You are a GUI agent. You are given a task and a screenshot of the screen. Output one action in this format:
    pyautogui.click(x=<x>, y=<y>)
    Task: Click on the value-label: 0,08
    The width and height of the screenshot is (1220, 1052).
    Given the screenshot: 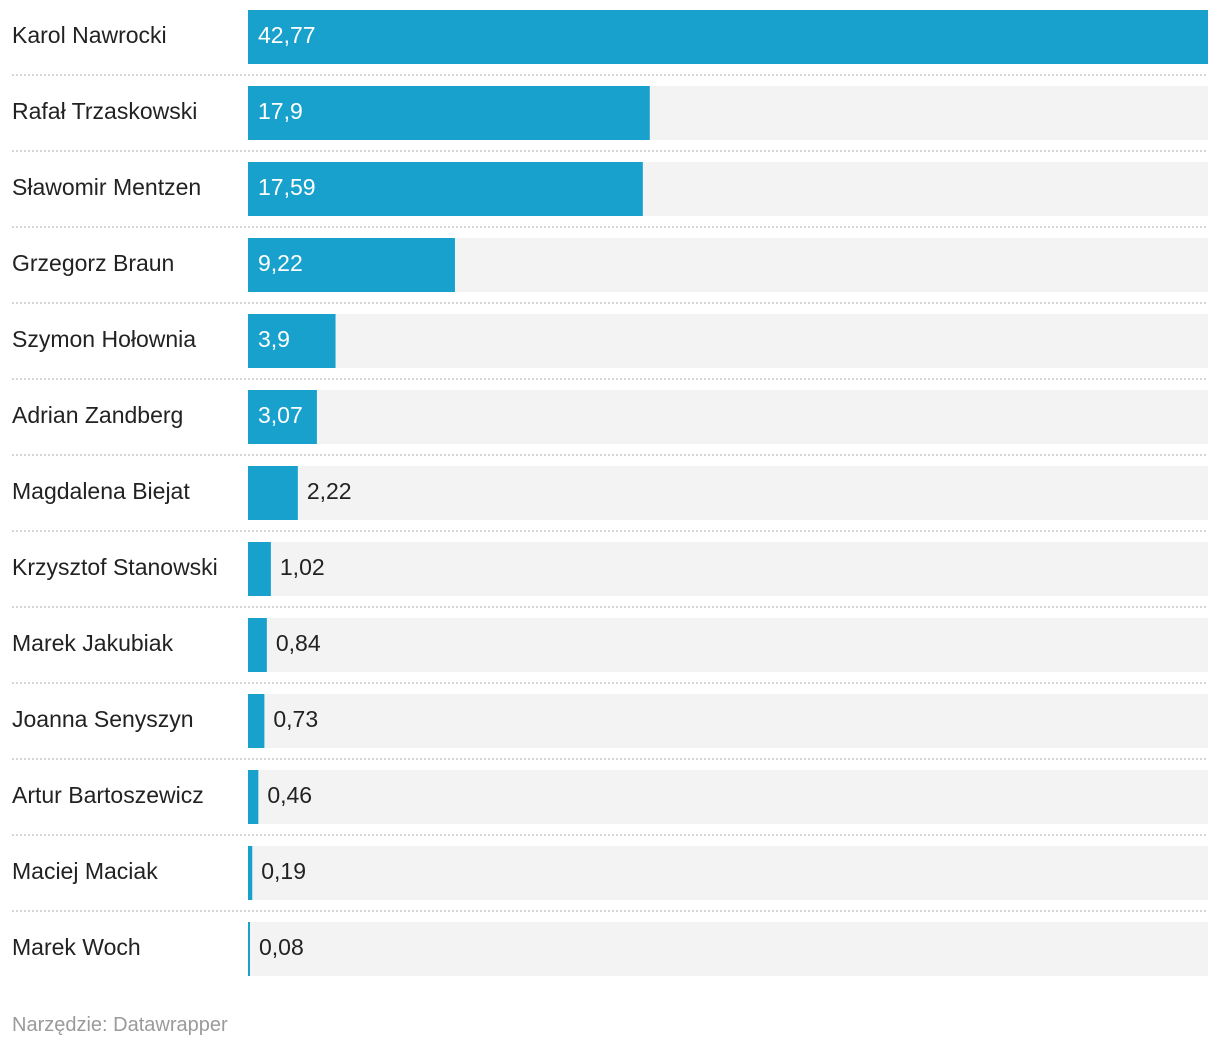 What is the action you would take?
    pyautogui.click(x=281, y=947)
    